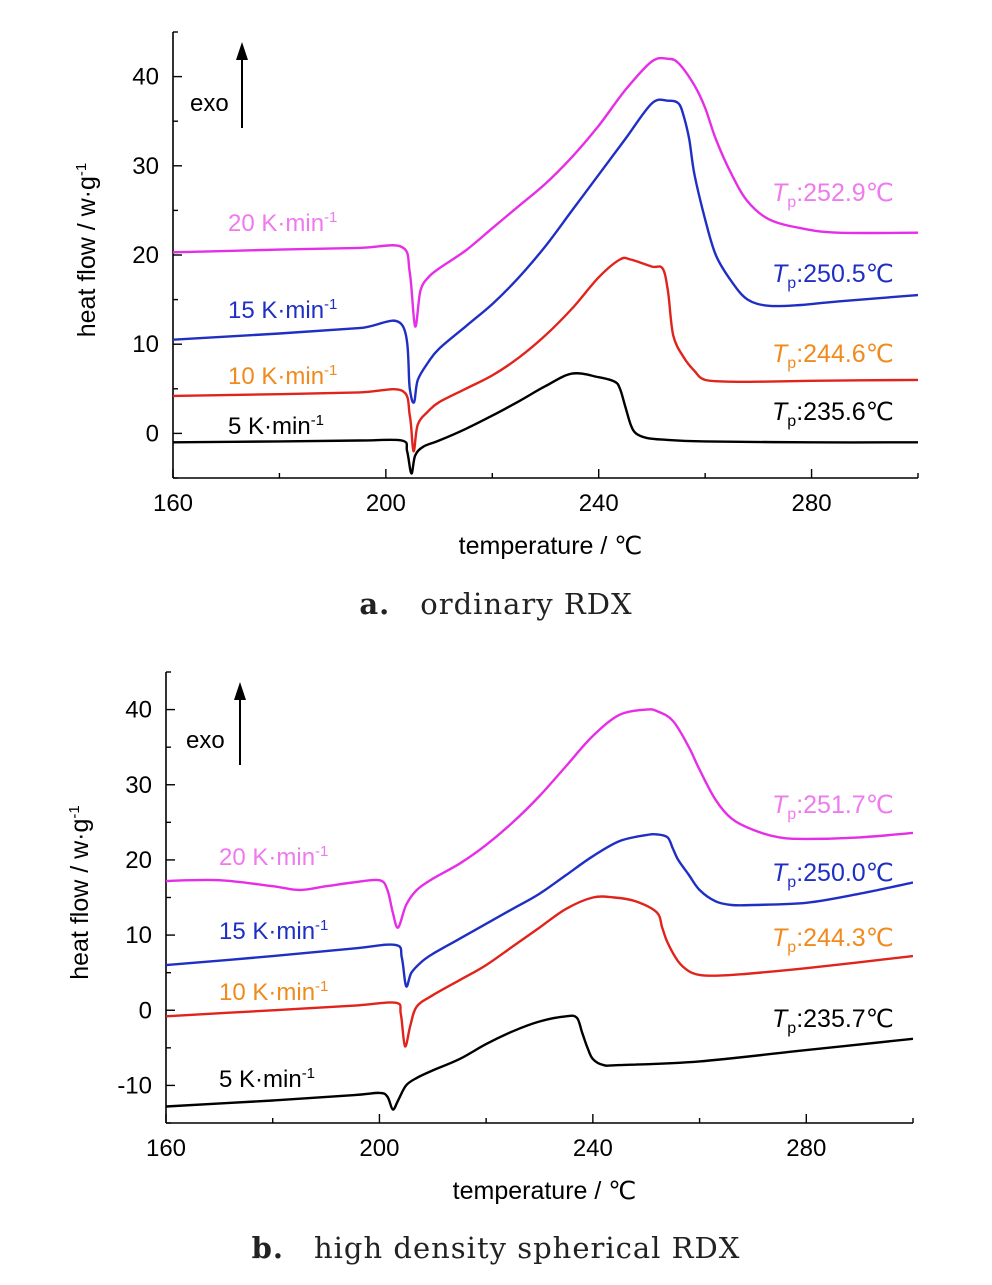 The image size is (992, 1285). What do you see at coordinates (134, 1085) in the screenshot?
I see `y-tick-label: -10` at bounding box center [134, 1085].